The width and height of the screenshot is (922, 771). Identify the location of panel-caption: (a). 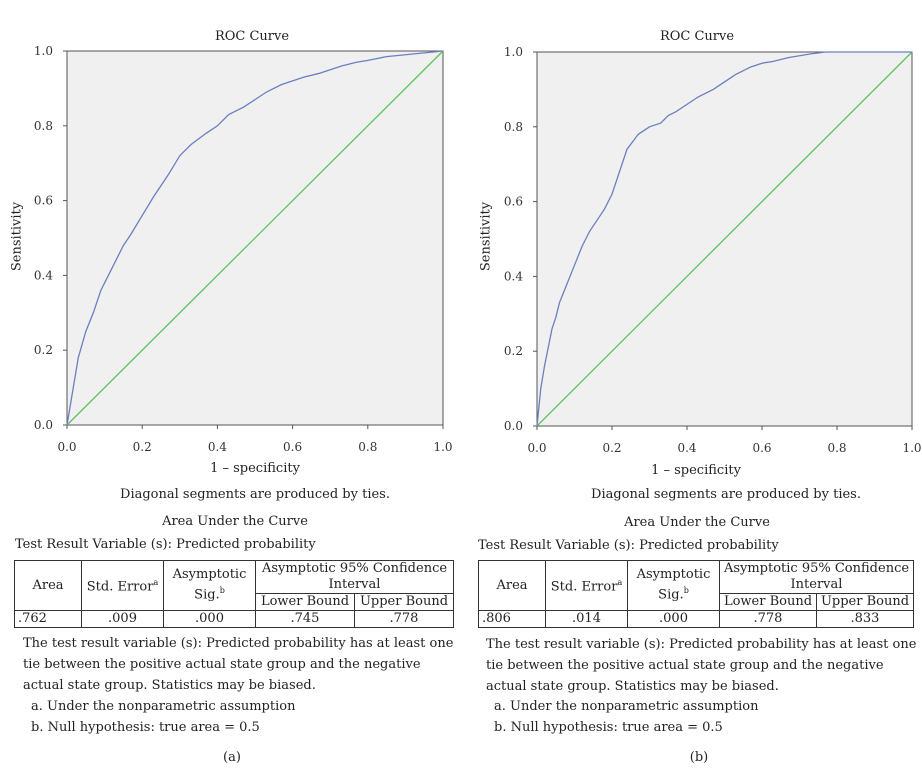
(232, 757).